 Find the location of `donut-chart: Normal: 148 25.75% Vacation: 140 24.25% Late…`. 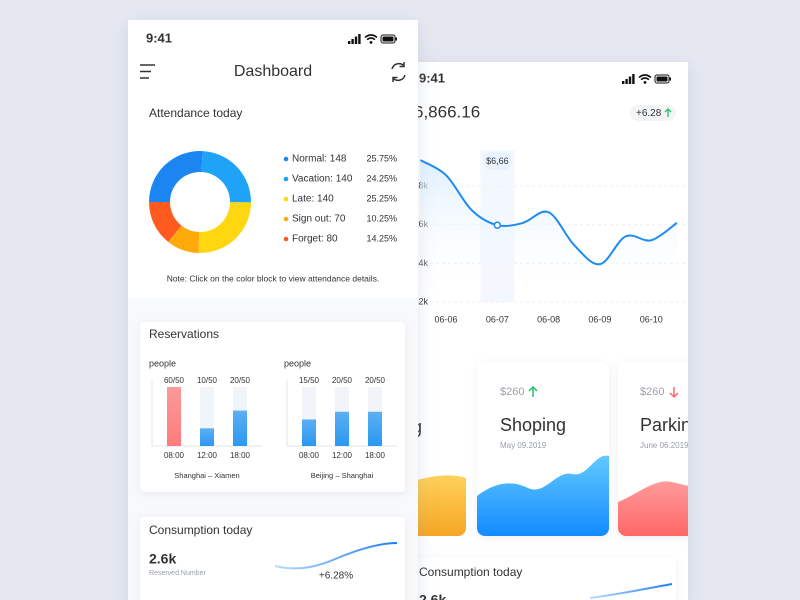

donut-chart: Normal: 148 25.75% Vacation: 140 24.25% Late… is located at coordinates (272, 202).